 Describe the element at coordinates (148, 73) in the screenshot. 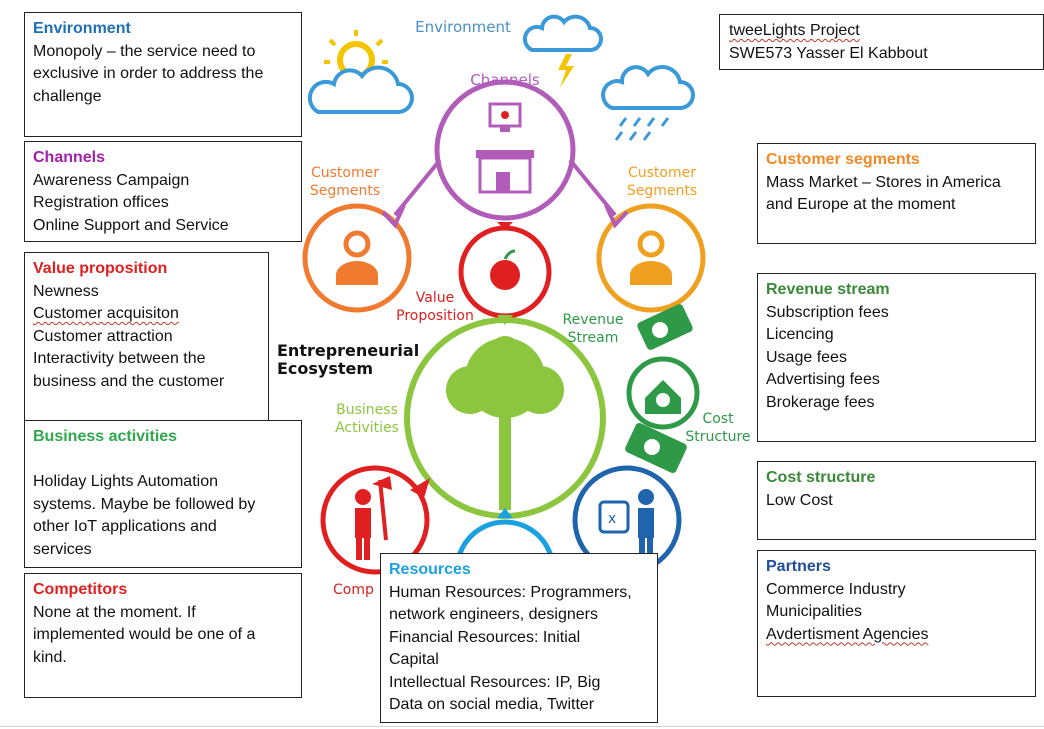

I see `environment-line: exclusive in order to address the` at that location.